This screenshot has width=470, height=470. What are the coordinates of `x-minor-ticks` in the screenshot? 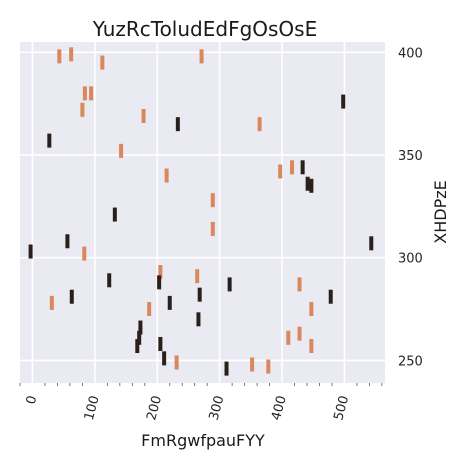 It's located at (201, 384).